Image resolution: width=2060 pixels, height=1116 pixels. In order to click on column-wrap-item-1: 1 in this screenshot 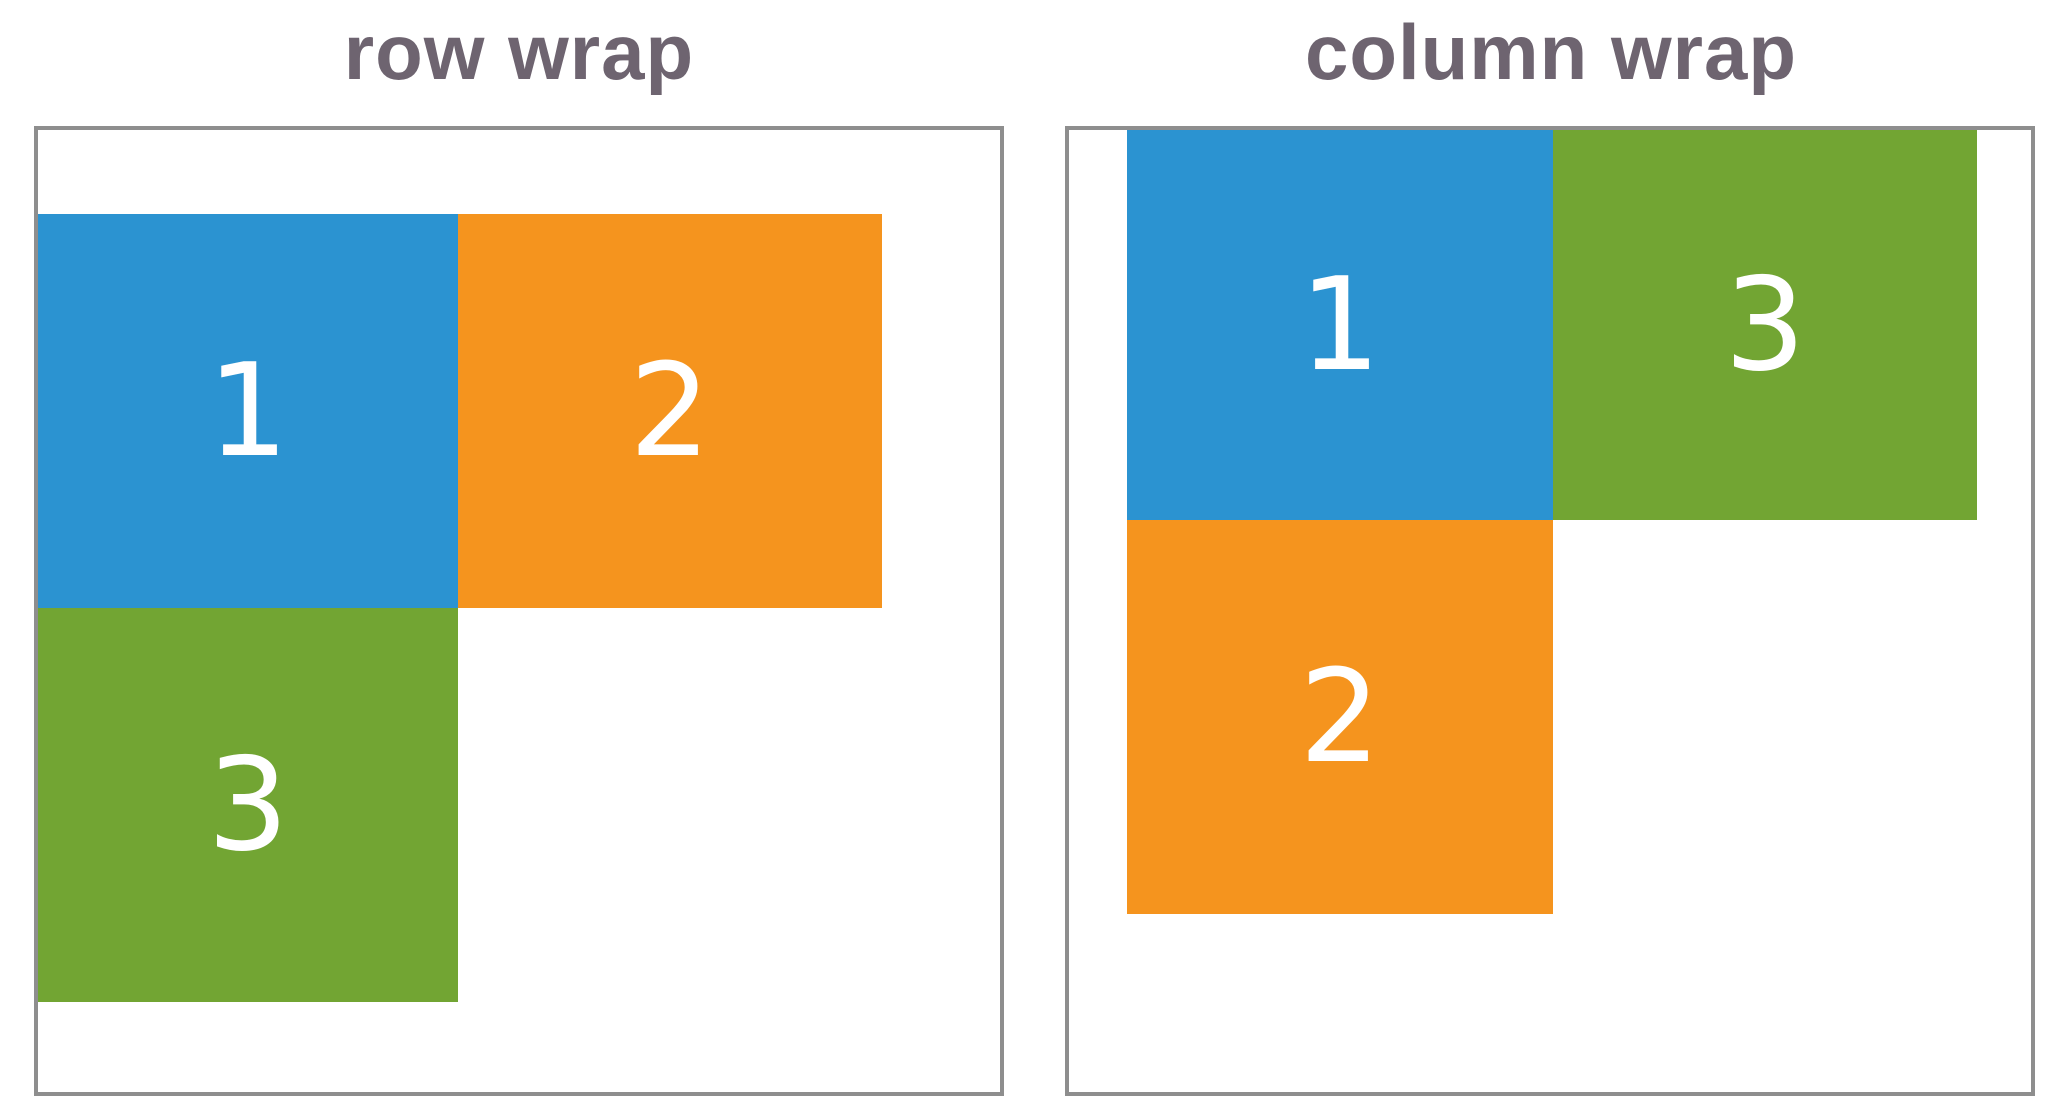, I will do `click(1340, 325)`.